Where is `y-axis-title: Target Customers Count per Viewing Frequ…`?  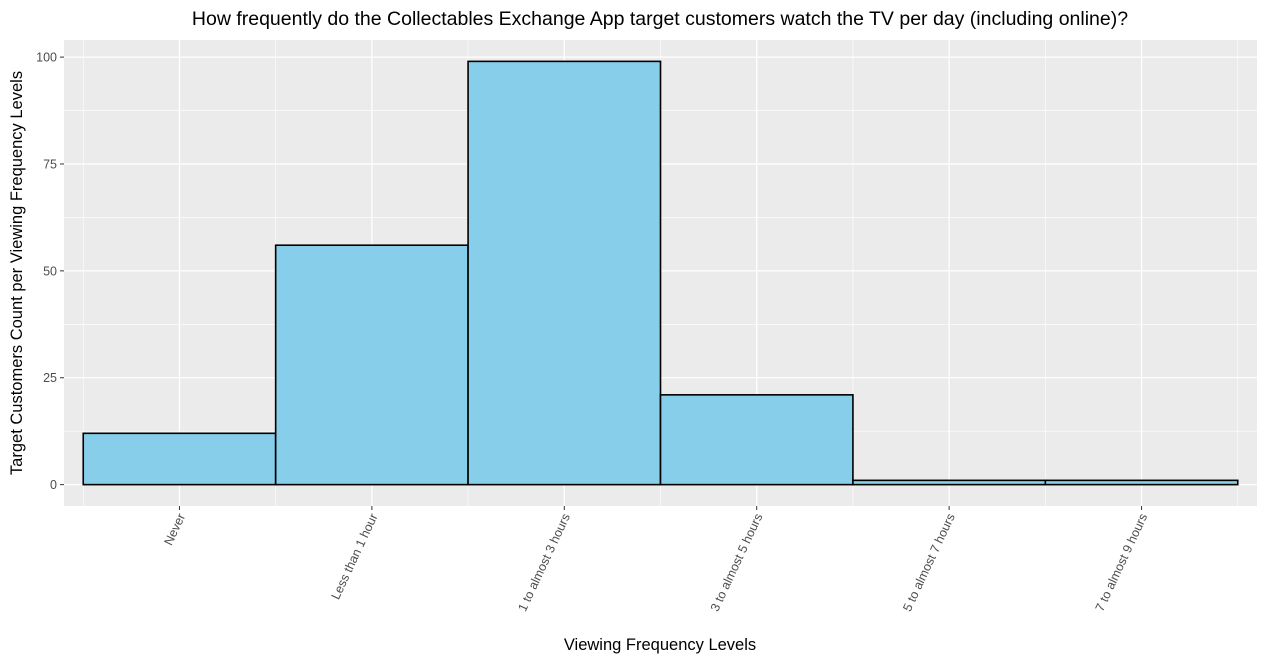 y-axis-title: Target Customers Count per Viewing Frequ… is located at coordinates (17, 273).